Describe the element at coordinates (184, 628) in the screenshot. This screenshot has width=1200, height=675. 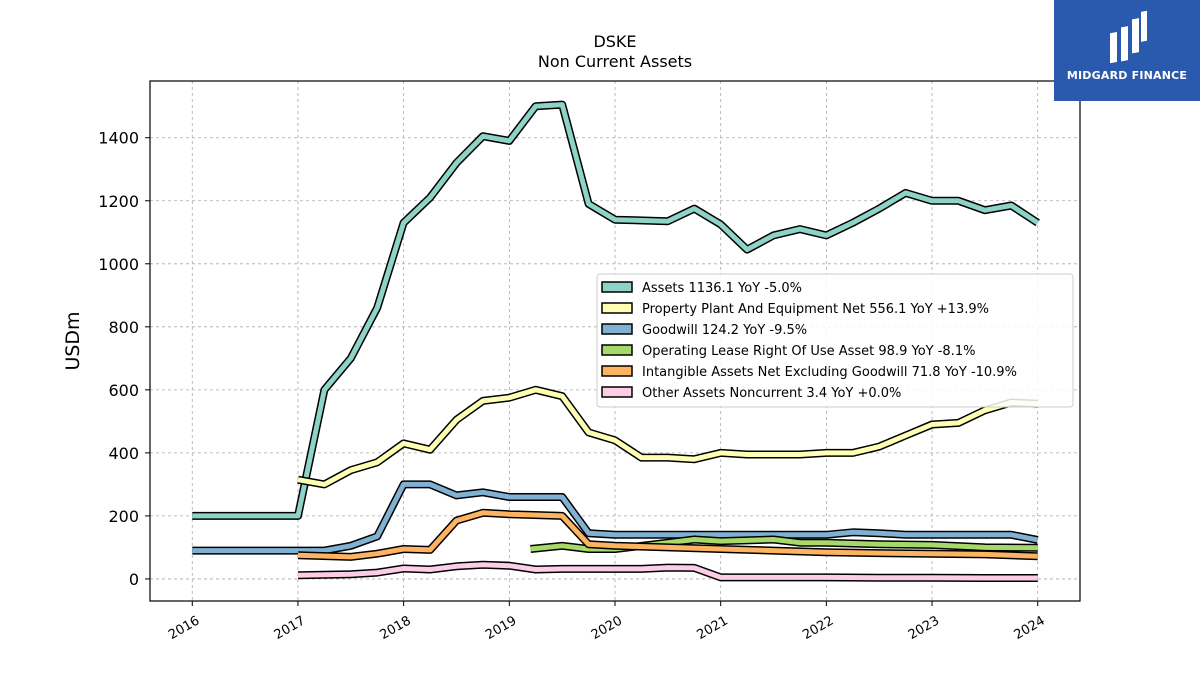
I see `x-tick-label: 2016` at that location.